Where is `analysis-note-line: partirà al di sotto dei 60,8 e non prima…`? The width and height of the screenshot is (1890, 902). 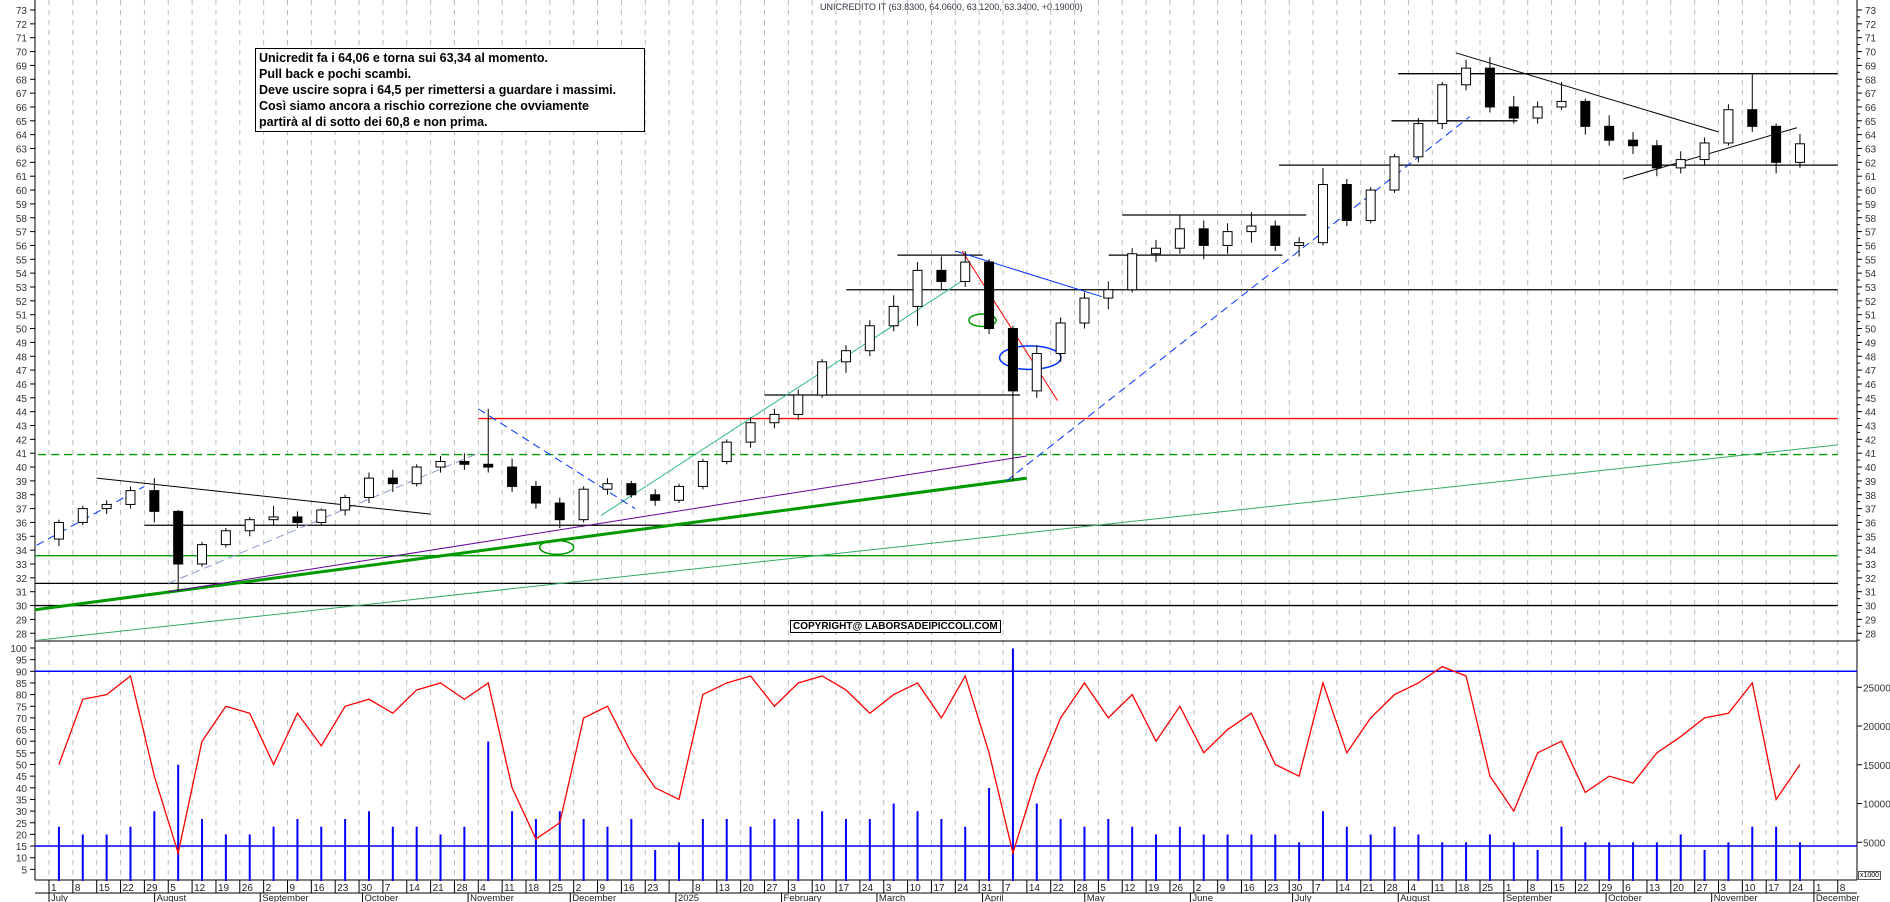 analysis-note-line: partirà al di sotto dei 60,8 e non prima… is located at coordinates (373, 122).